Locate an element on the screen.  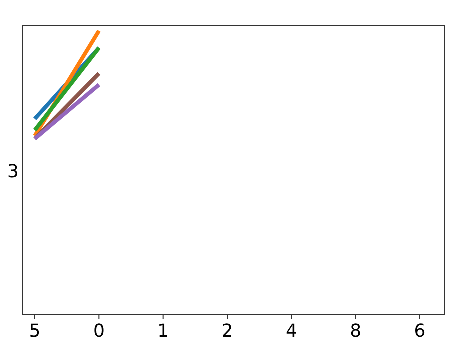
text: 3 is located at coordinates (13, 172).